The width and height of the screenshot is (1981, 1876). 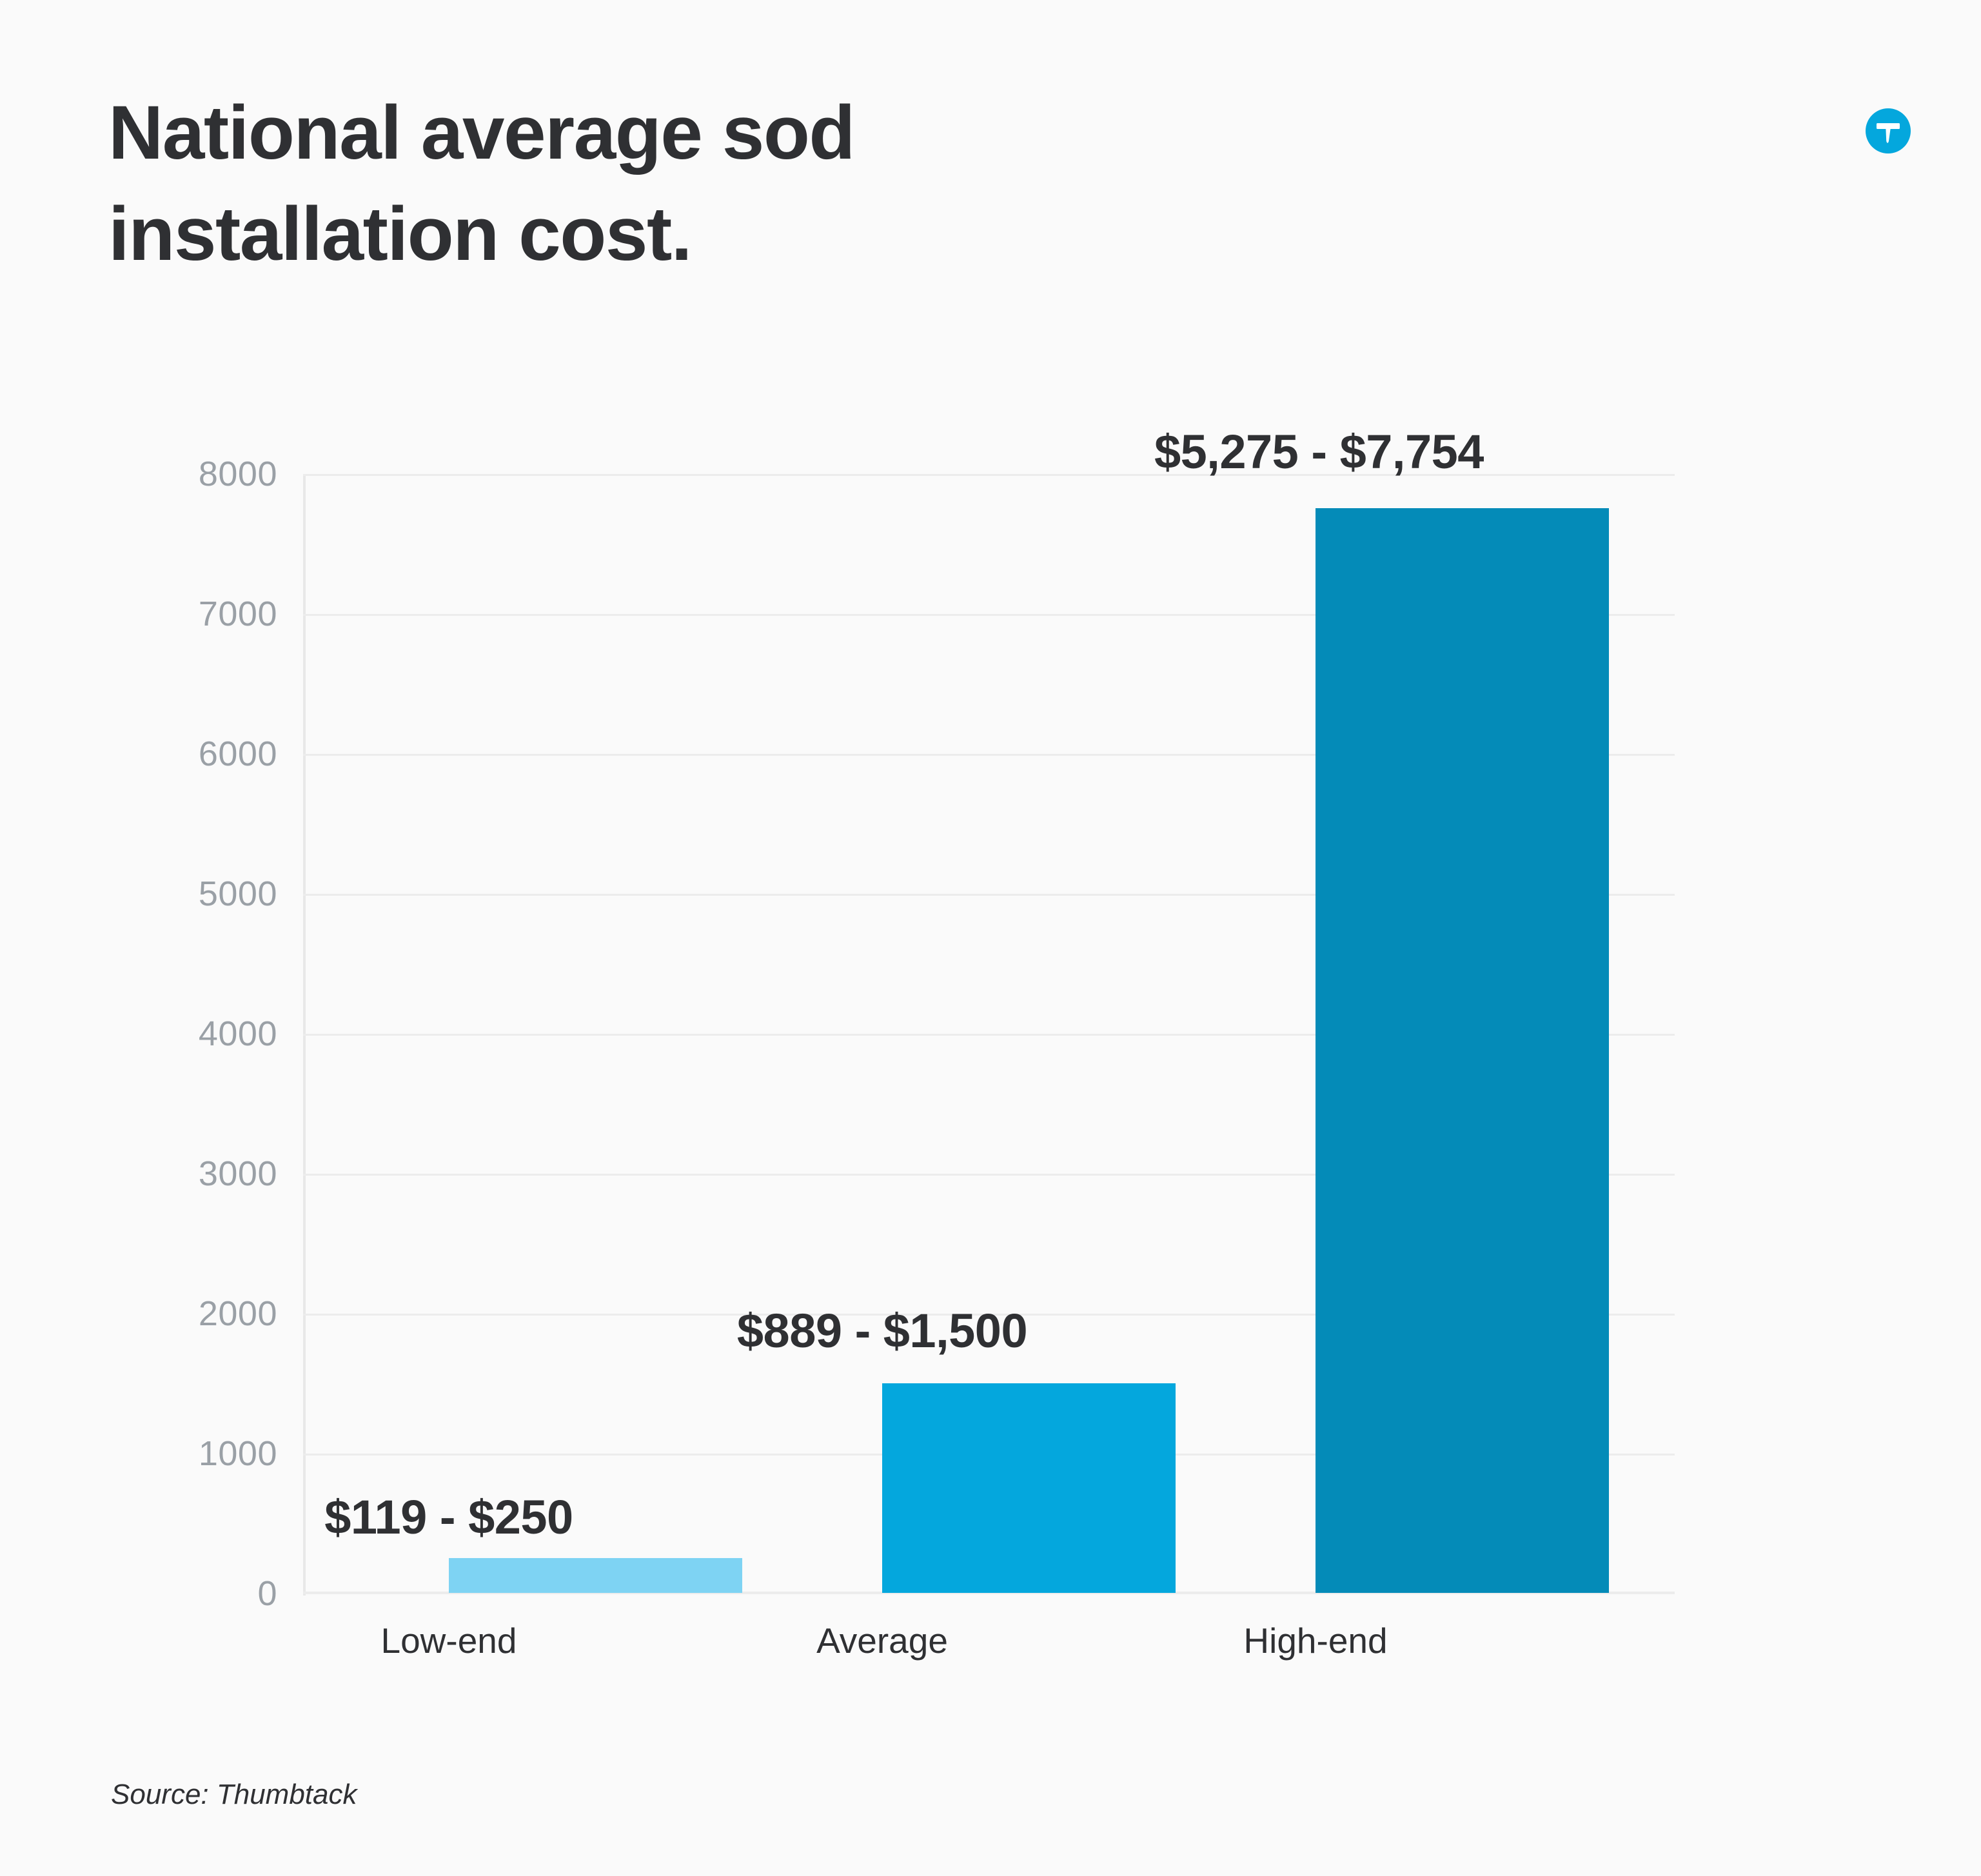 I want to click on y-tick-label: 1000, so click(x=237, y=1453).